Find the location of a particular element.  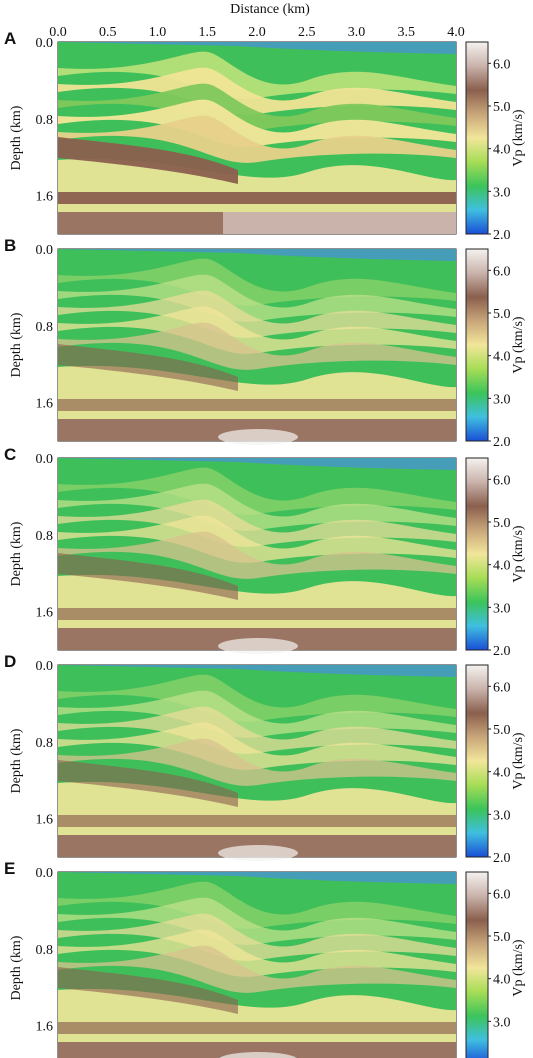

velocity-image-A is located at coordinates (257, 138).